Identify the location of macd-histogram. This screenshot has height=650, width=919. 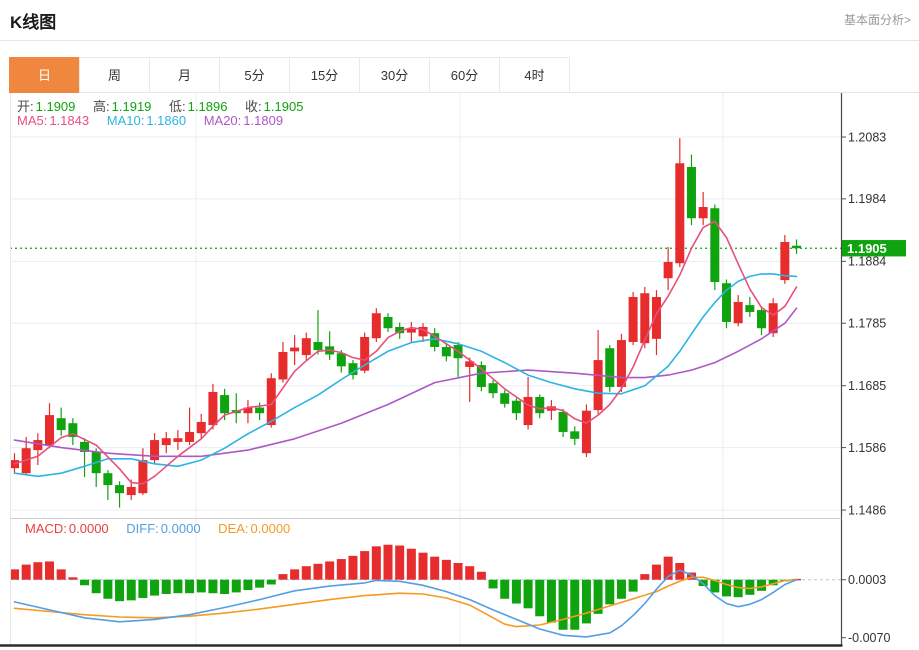
(406, 587).